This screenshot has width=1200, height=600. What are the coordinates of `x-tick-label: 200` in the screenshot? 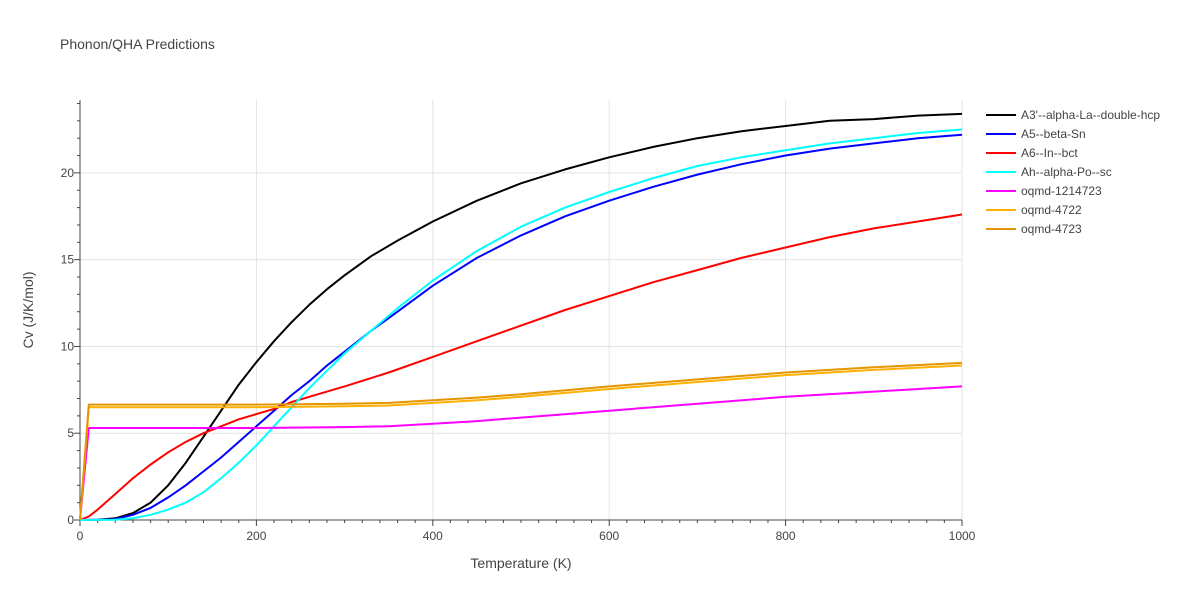 It's located at (256, 536).